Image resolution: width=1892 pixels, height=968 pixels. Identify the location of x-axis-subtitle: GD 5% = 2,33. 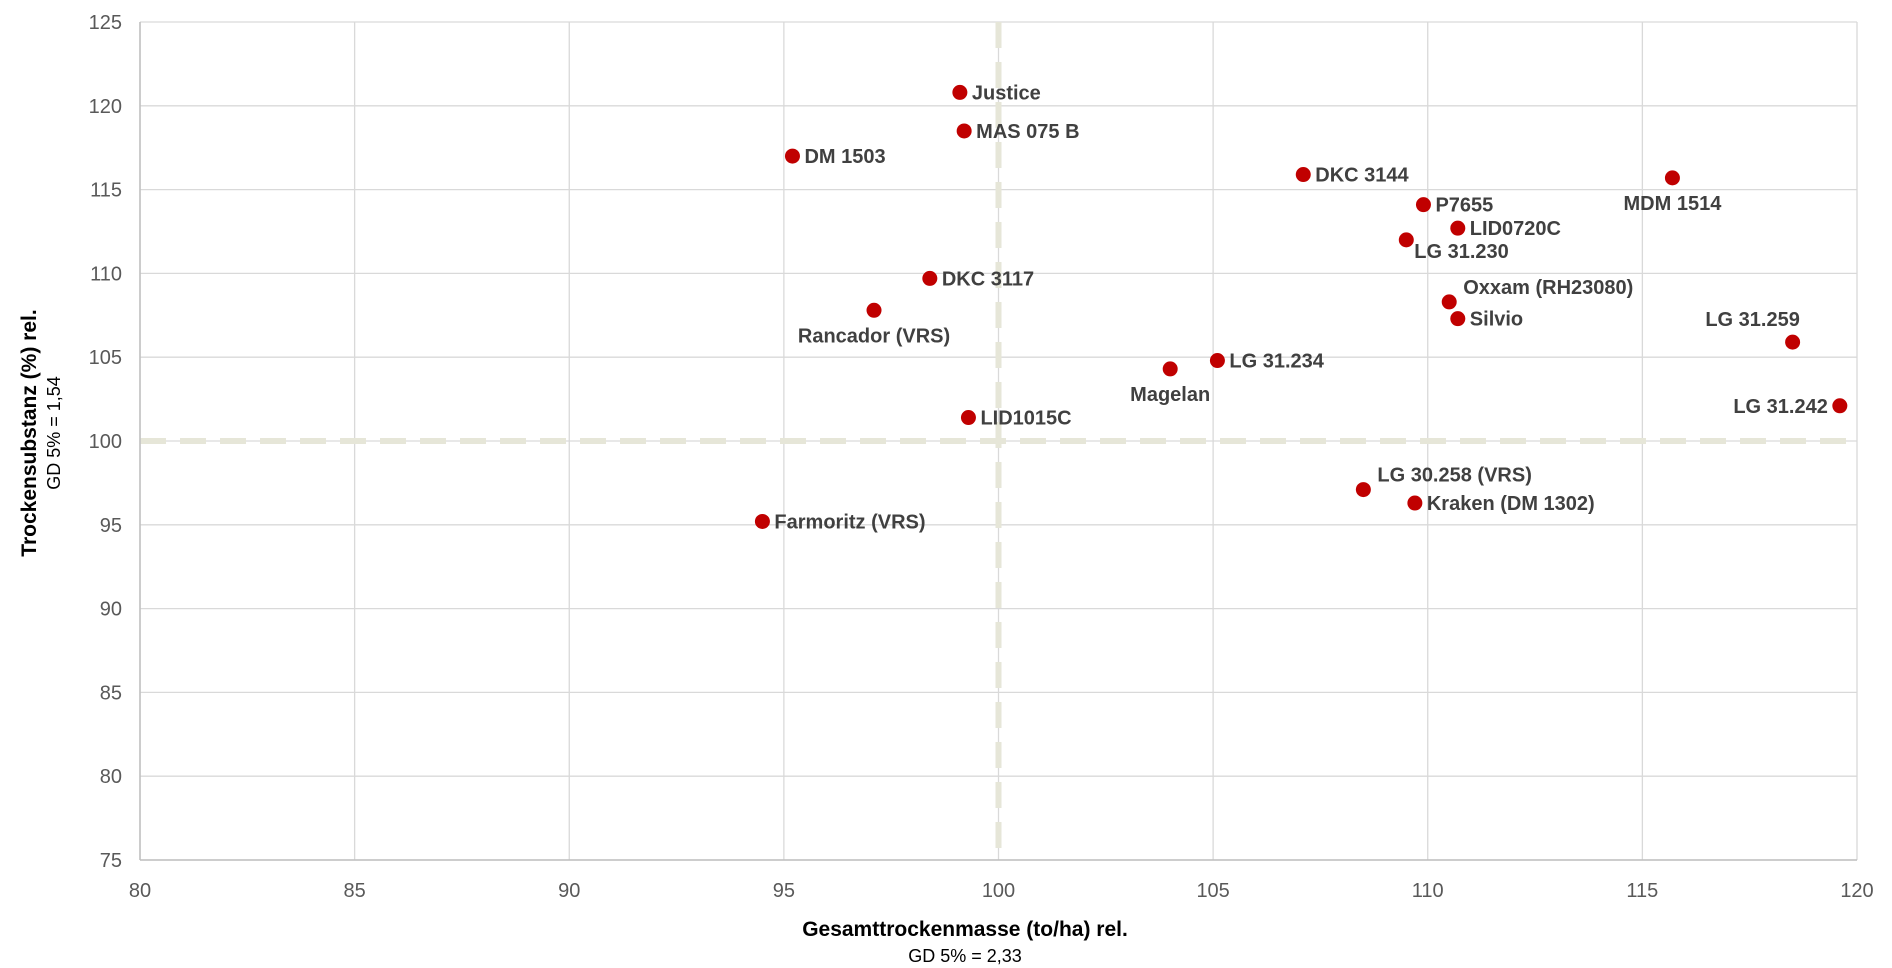
(965, 956).